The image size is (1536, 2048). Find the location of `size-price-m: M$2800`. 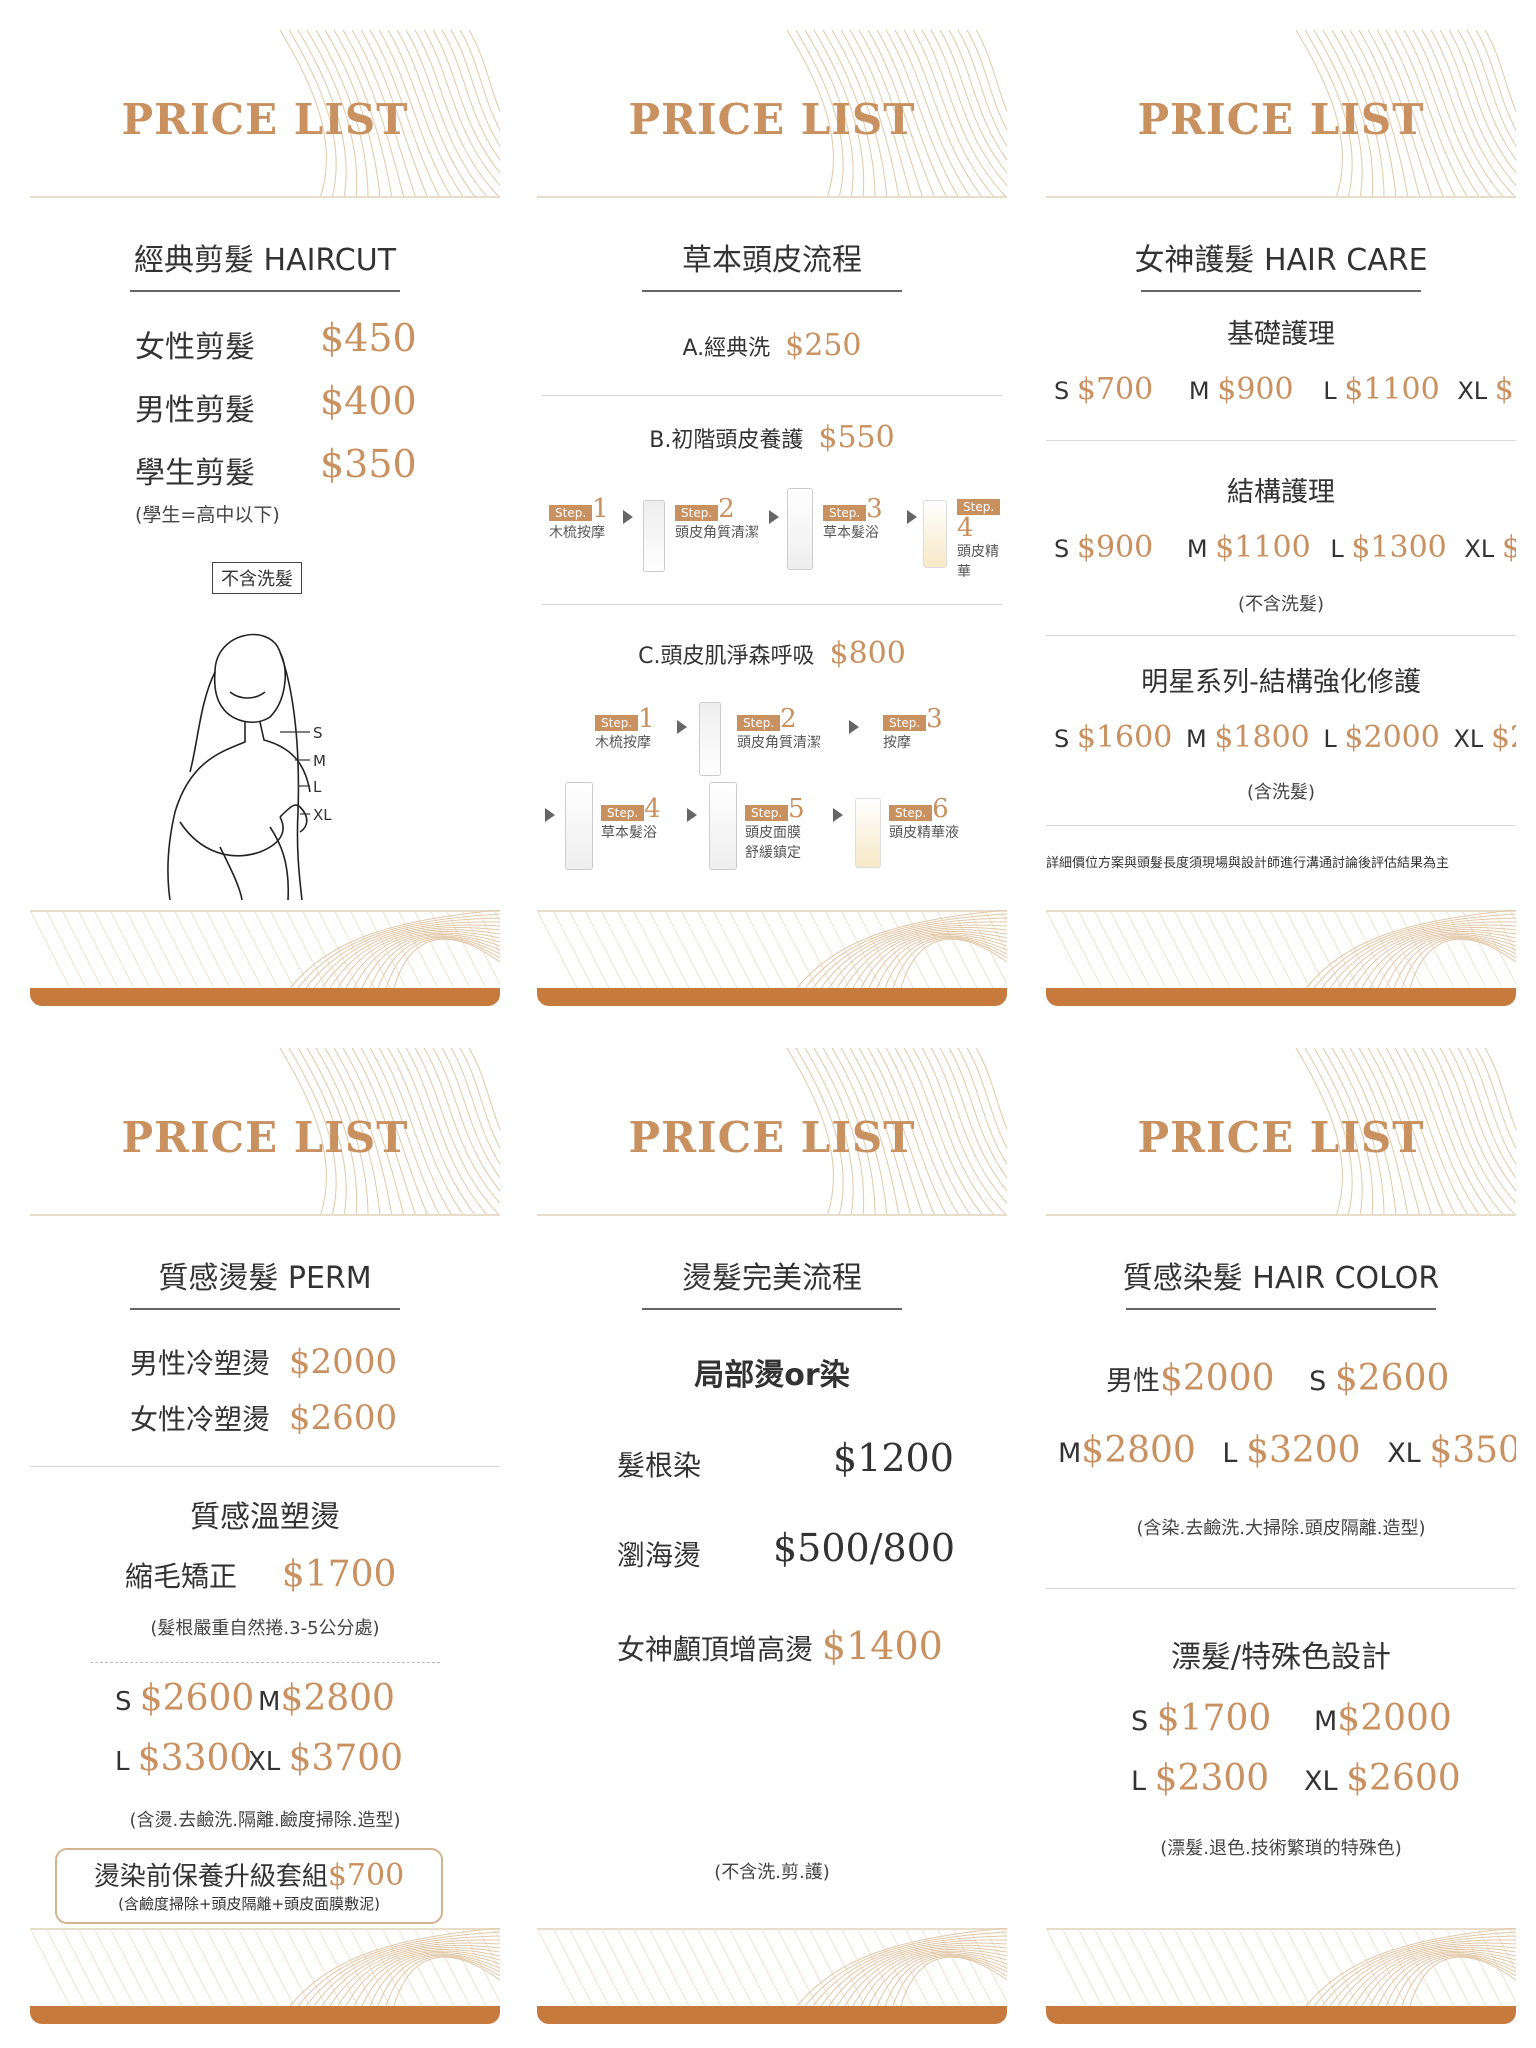

size-price-m: M$2800 is located at coordinates (326, 1698).